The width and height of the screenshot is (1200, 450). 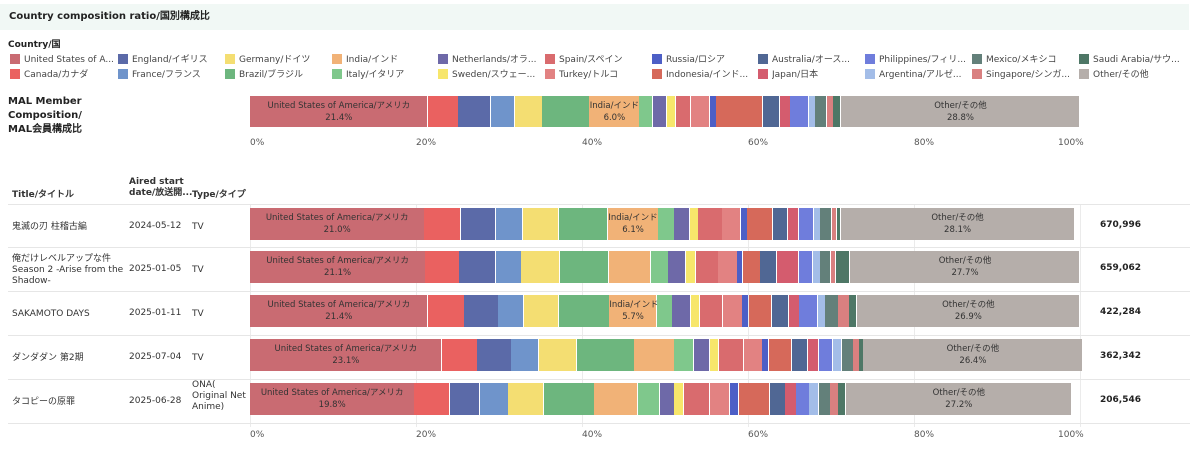 I want to click on legend-item: Spain/スペイン, so click(x=584, y=60).